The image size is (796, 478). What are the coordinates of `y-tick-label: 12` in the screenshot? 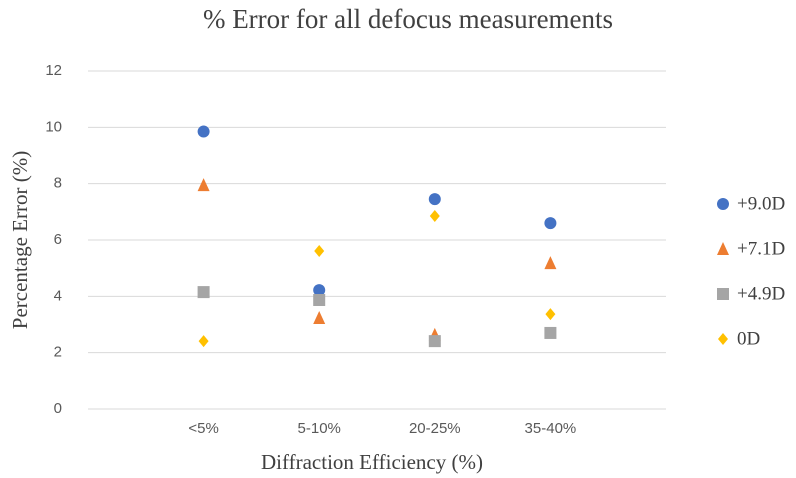 It's located at (53, 70).